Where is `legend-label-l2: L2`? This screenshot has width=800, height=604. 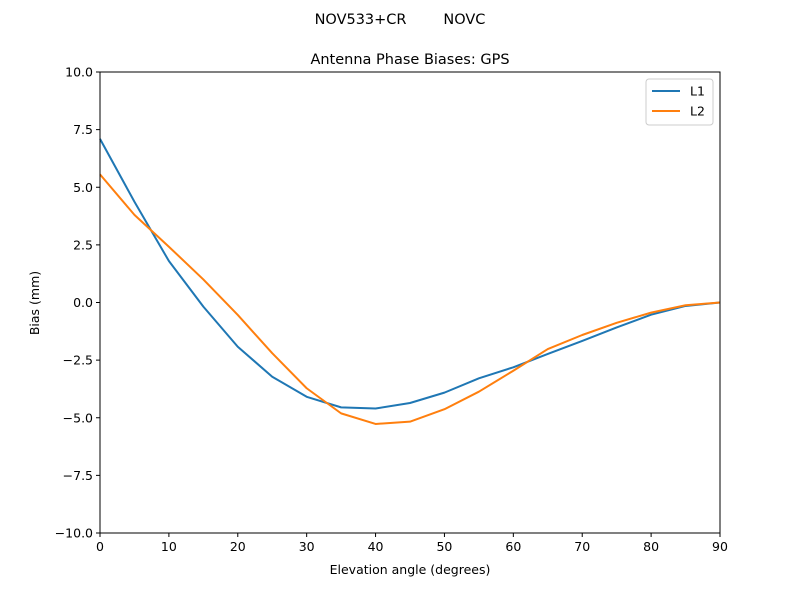
legend-label-l2: L2 is located at coordinates (697, 111).